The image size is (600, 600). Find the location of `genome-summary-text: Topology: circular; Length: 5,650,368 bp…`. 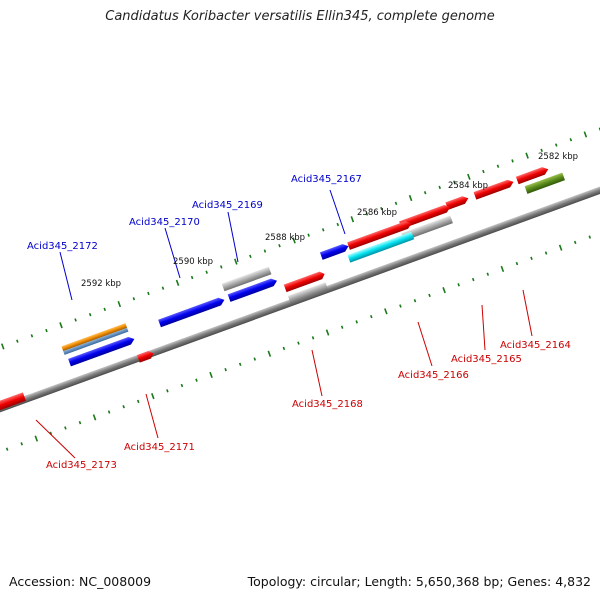

genome-summary-text: Topology: circular; Length: 5,650,368 bp… is located at coordinates (419, 581).